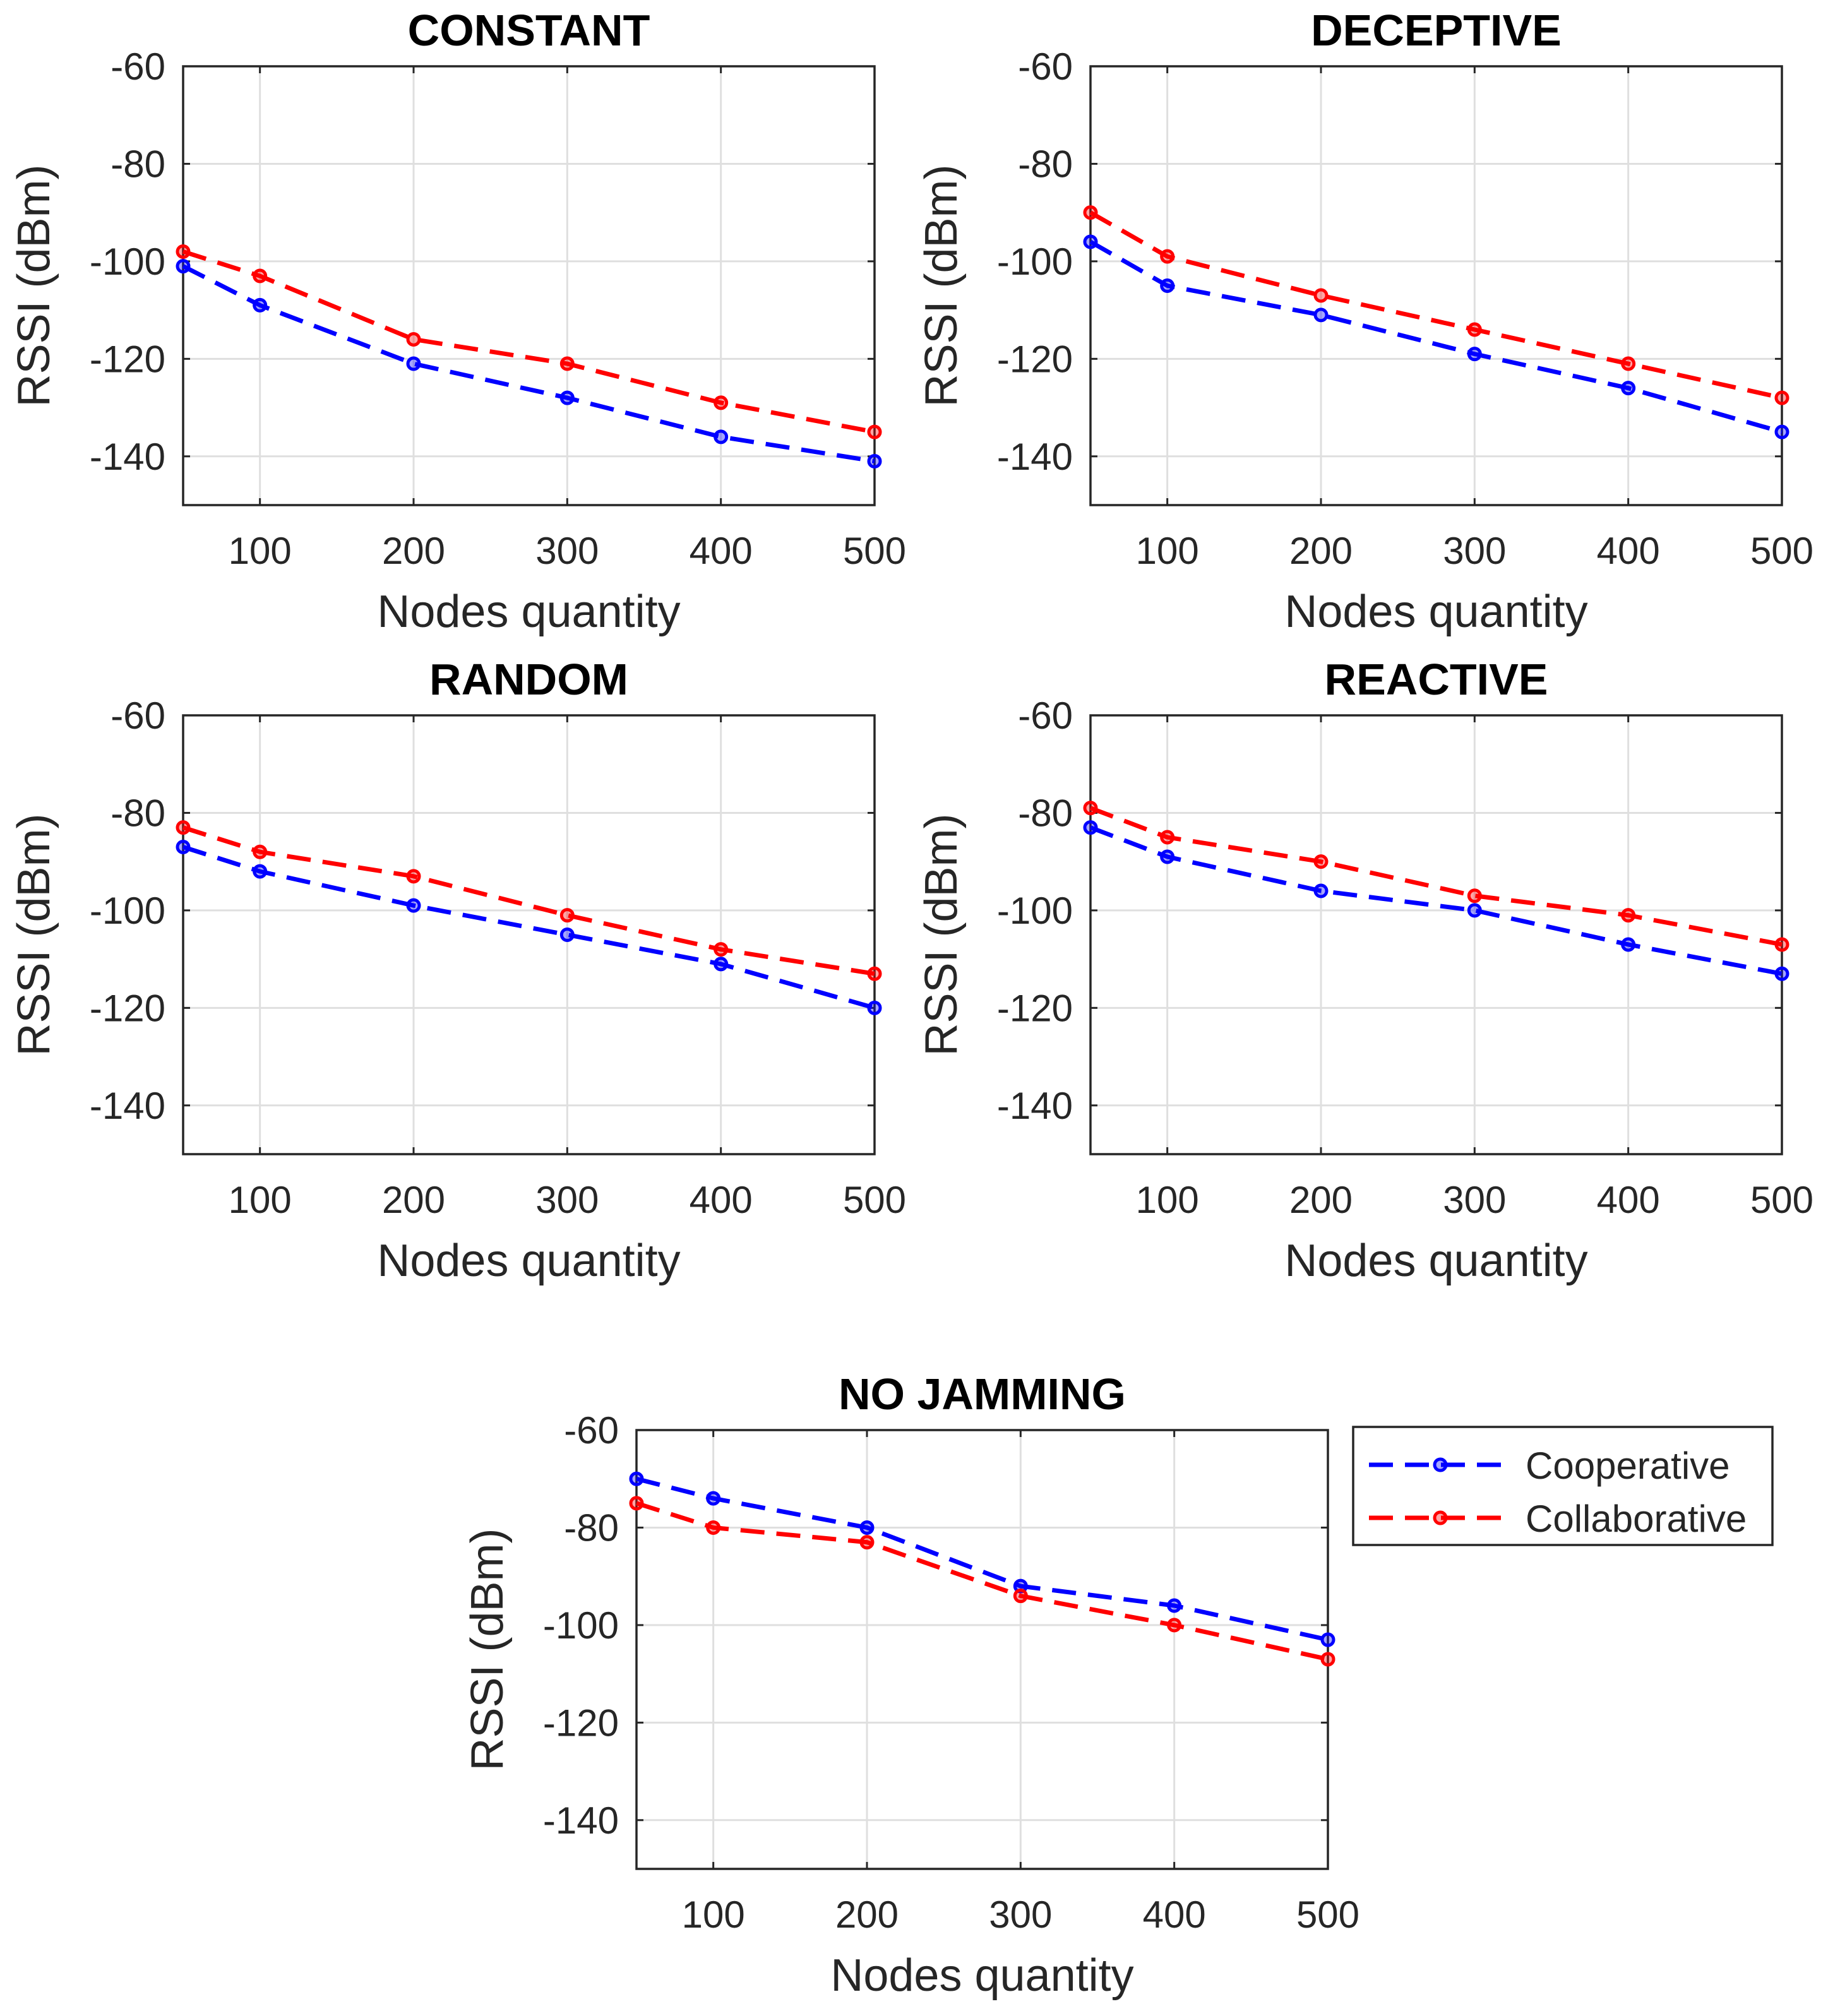 This screenshot has width=1828, height=2016. Describe the element at coordinates (1441, 1464) in the screenshot. I see `legend-marker-cooperative` at that location.